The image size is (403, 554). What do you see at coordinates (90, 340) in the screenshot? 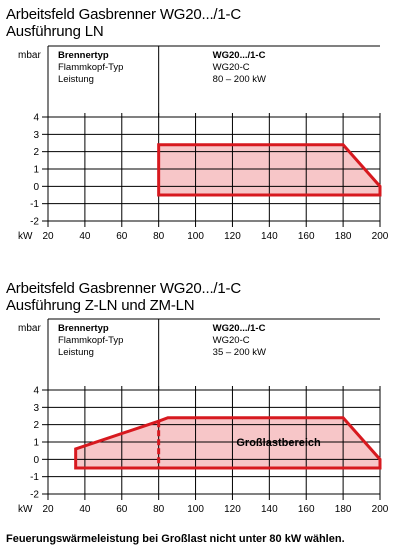
I see `chart-2-info-left-1: Flammkopf-Typ` at bounding box center [90, 340].